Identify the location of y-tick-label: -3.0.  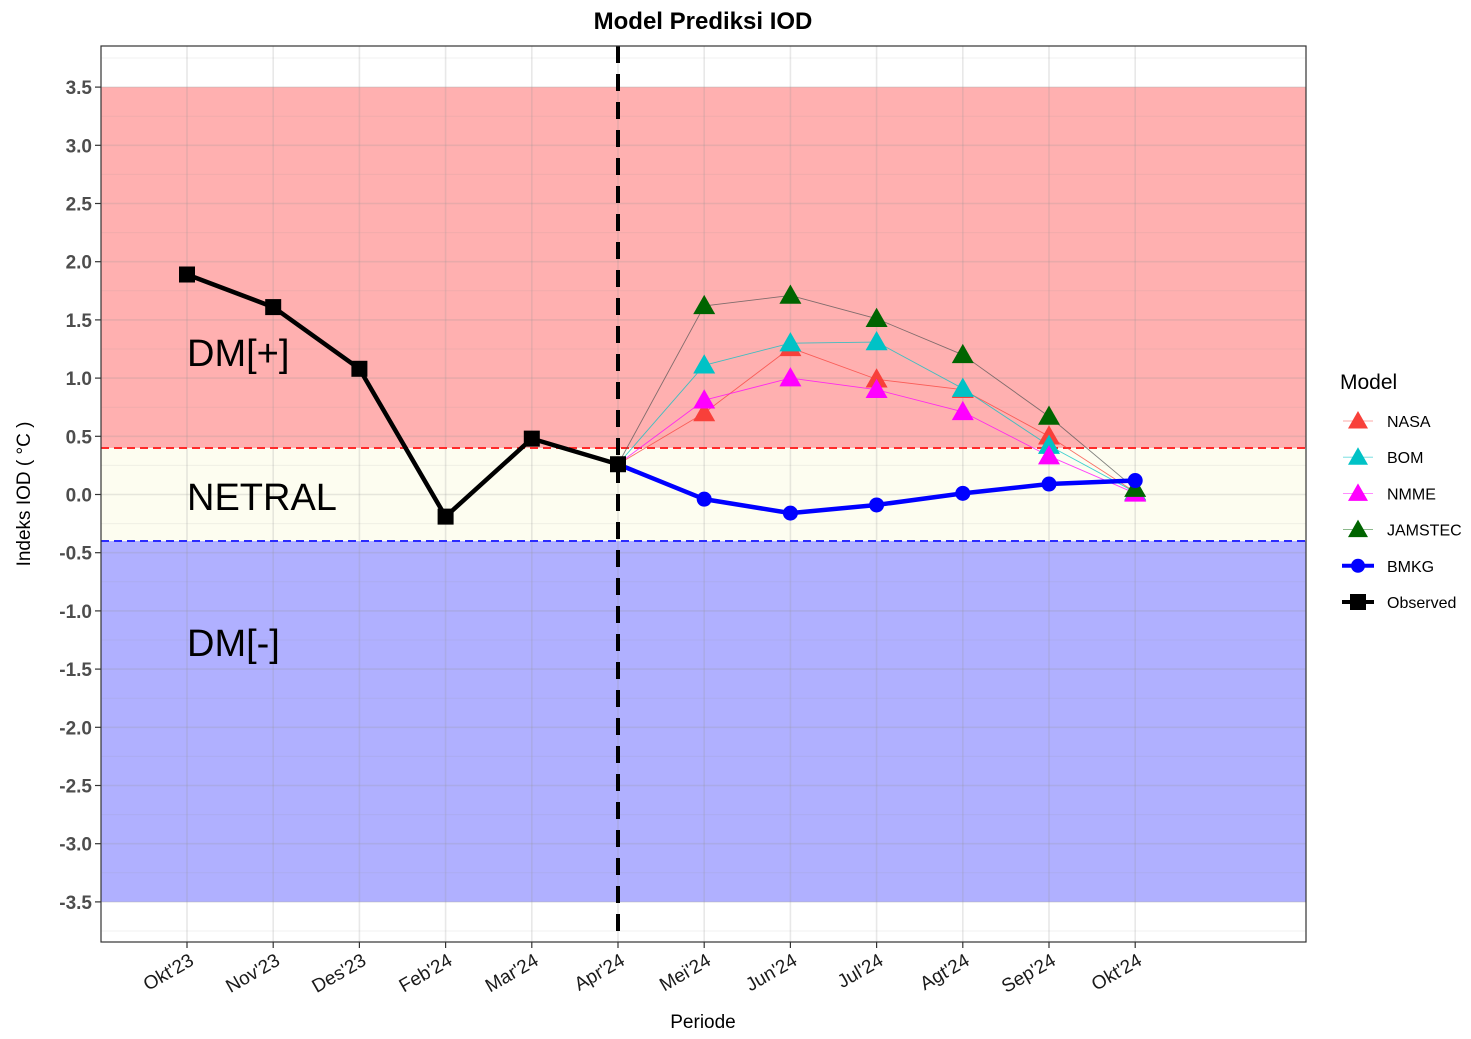
(75, 845).